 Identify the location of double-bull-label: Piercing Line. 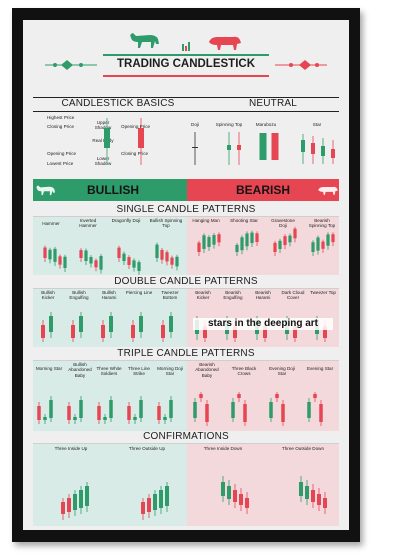
(139, 292).